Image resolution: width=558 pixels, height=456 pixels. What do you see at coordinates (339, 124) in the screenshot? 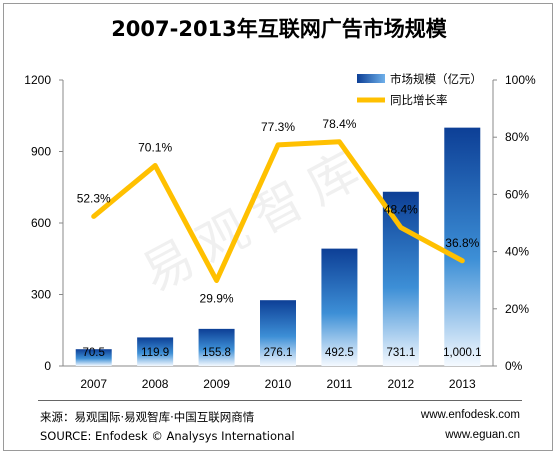
I see `growth-value-label: 78.4%` at bounding box center [339, 124].